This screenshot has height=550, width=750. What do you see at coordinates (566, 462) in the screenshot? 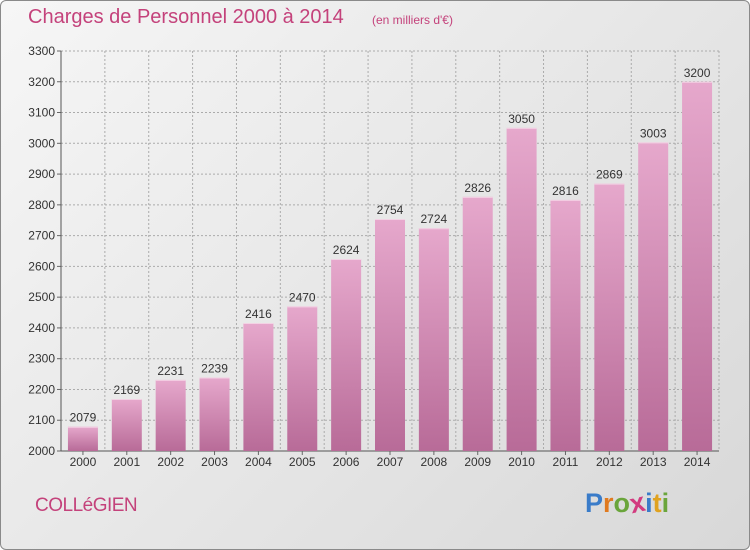
I see `x-tick-label-2011: 2011` at bounding box center [566, 462].